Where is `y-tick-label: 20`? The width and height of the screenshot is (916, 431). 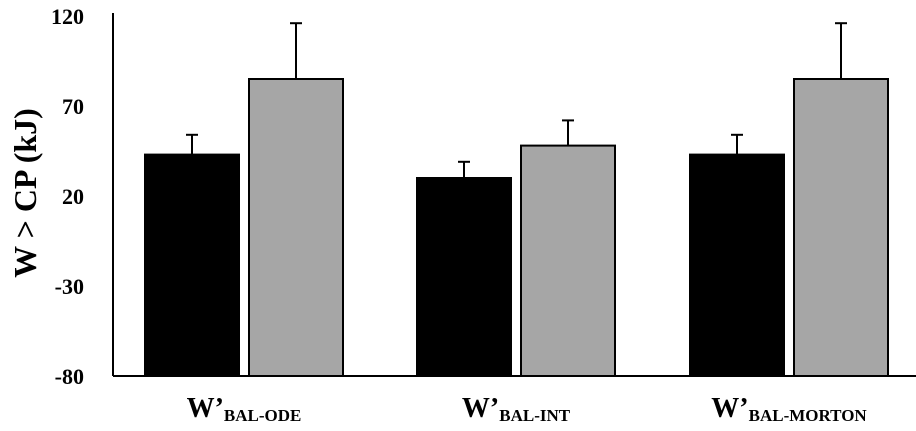 y-tick-label: 20 is located at coordinates (73, 196).